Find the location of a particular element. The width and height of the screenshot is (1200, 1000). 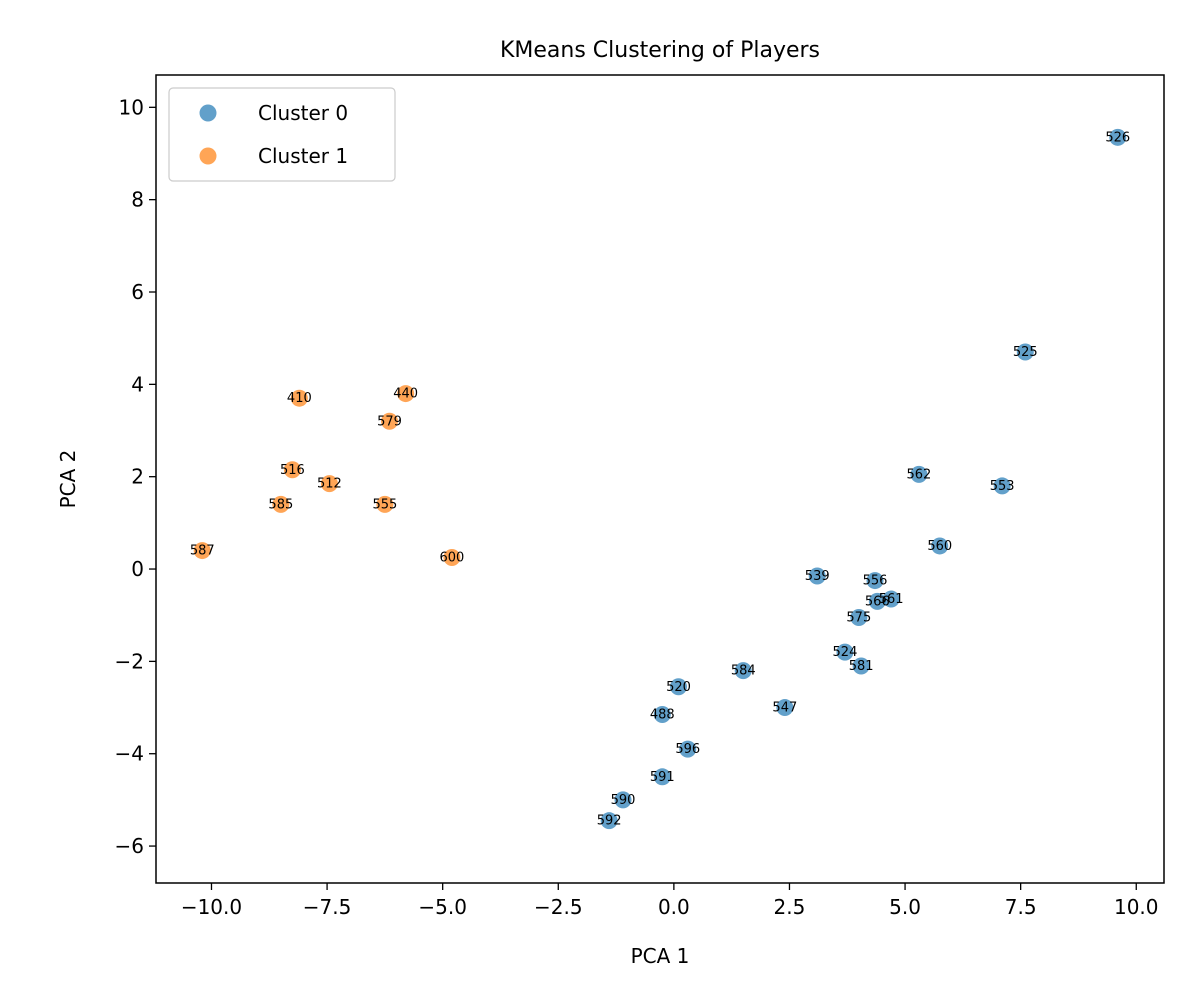

y-tick-label: 6 is located at coordinates (137, 292).